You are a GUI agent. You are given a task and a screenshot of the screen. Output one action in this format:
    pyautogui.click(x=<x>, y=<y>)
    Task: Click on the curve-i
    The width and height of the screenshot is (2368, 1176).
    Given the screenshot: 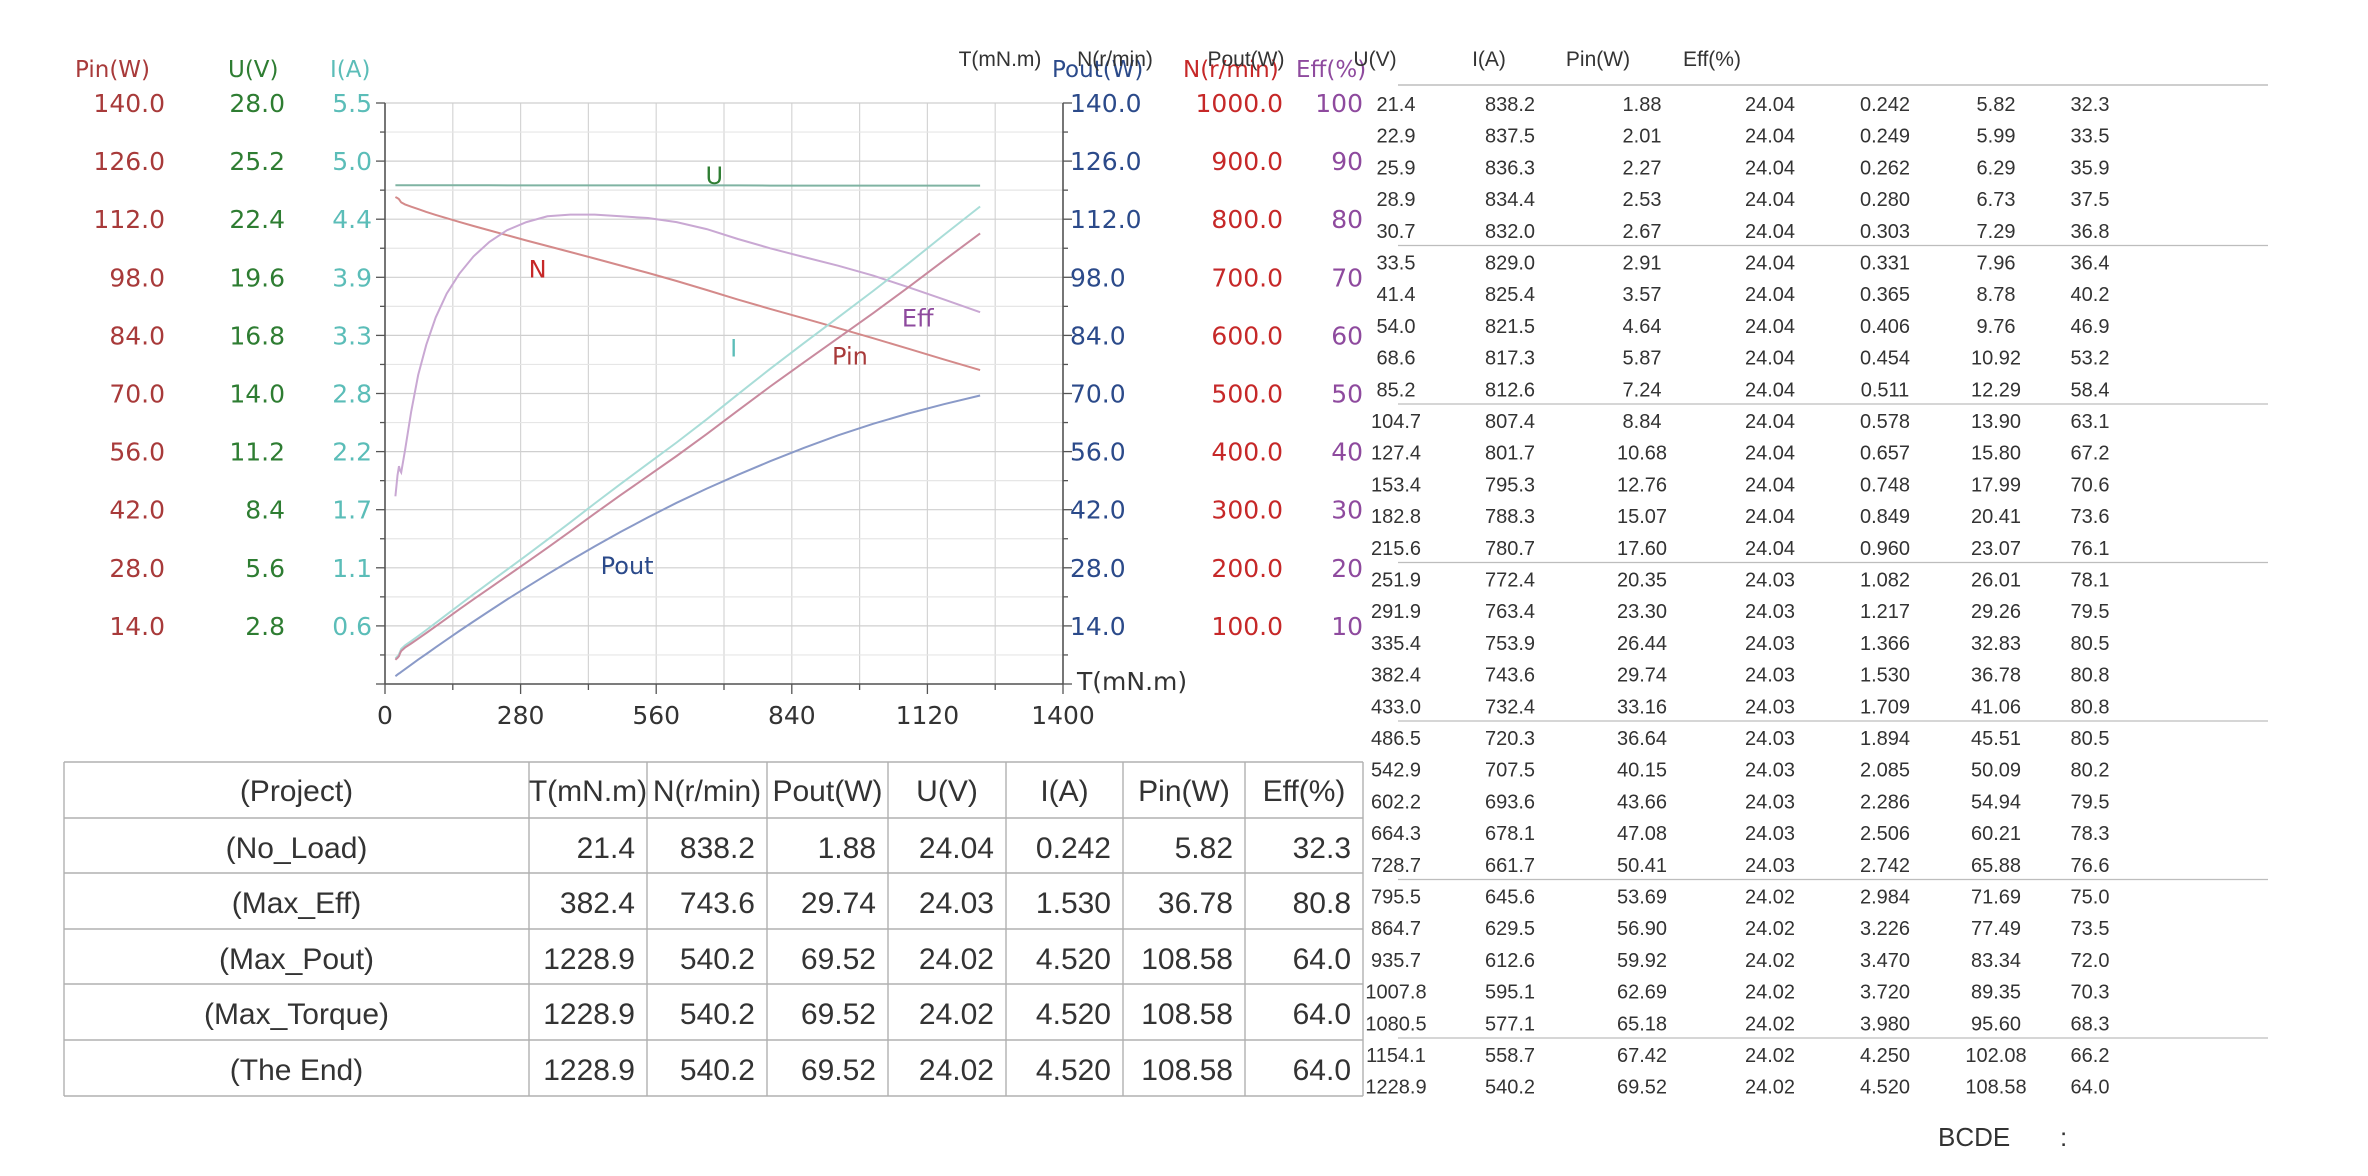 What is the action you would take?
    pyautogui.click(x=687, y=432)
    